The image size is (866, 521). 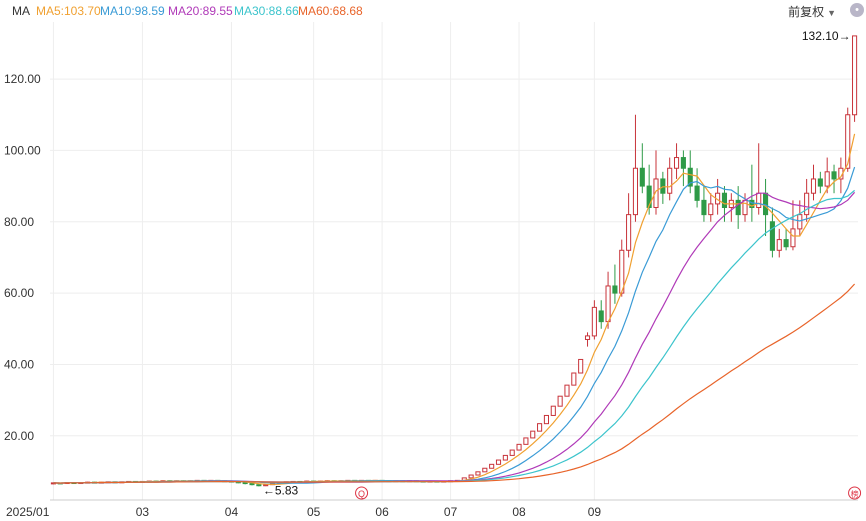 What do you see at coordinates (28, 512) in the screenshot?
I see `x-tick-label: 2025/01` at bounding box center [28, 512].